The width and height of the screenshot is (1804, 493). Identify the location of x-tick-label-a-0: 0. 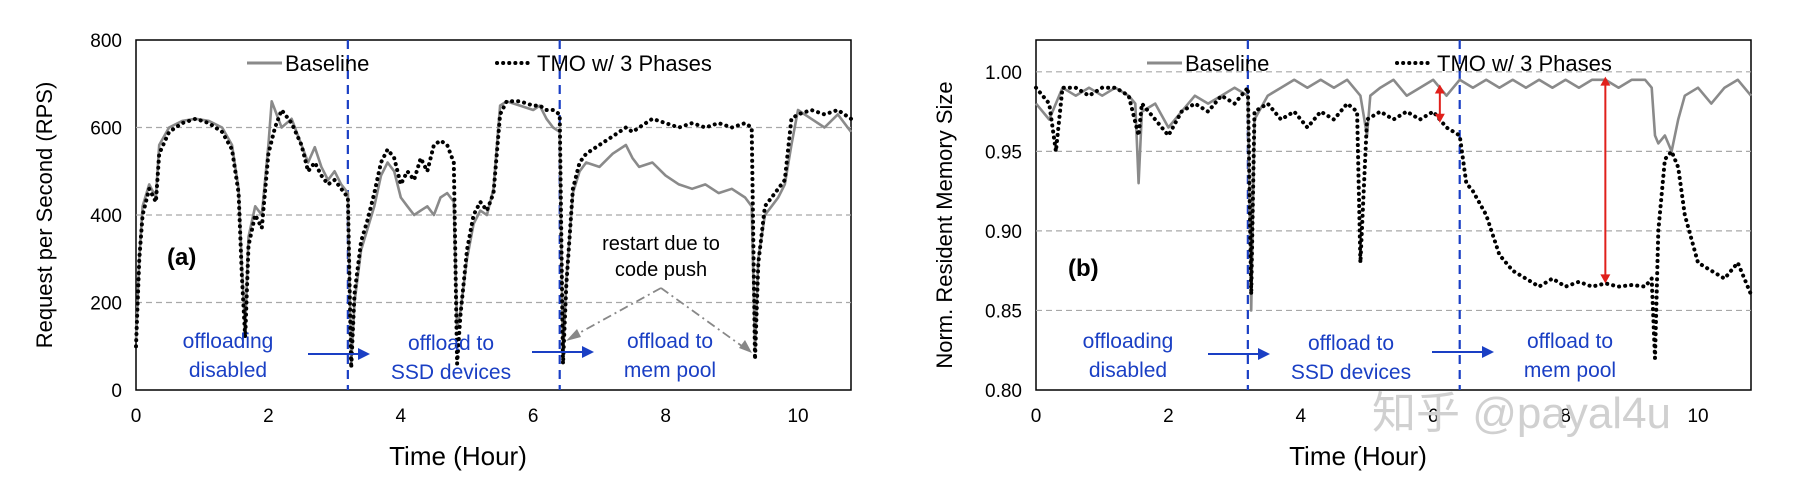
(136, 416).